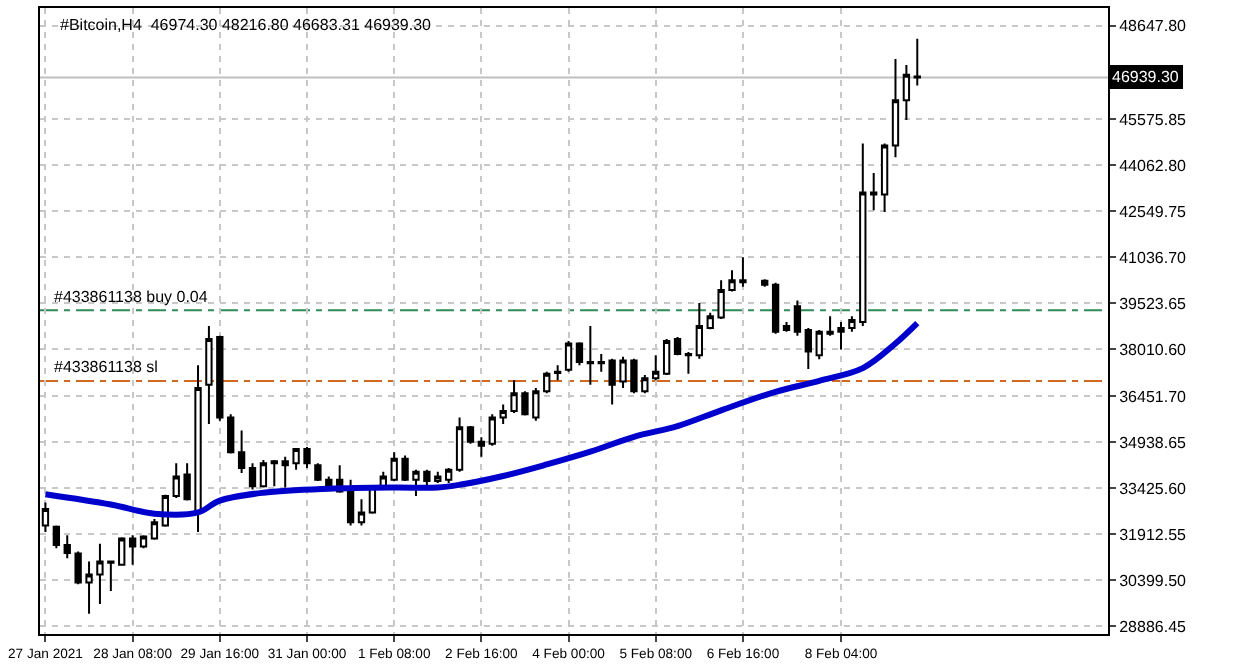 Image resolution: width=1240 pixels, height=668 pixels. What do you see at coordinates (1153, 488) in the screenshot?
I see `y-tick-label: 33425.60` at bounding box center [1153, 488].